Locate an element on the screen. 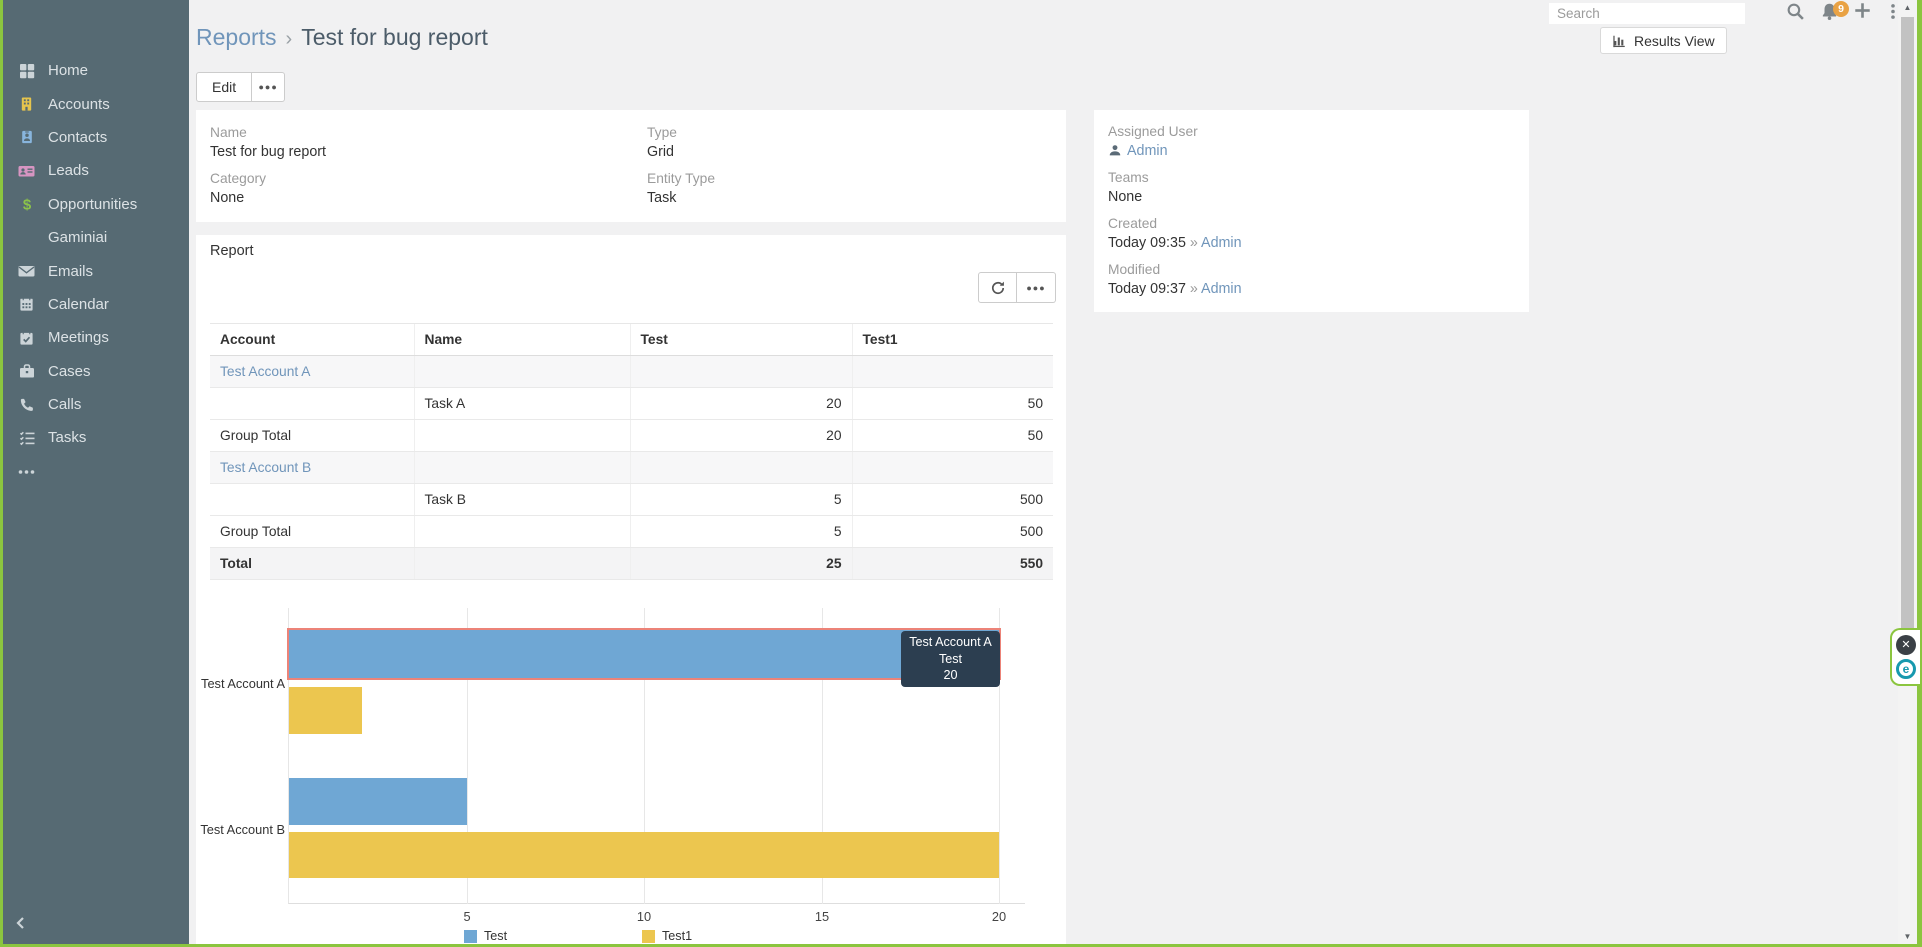  table-row: Test Account B is located at coordinates (631, 467).